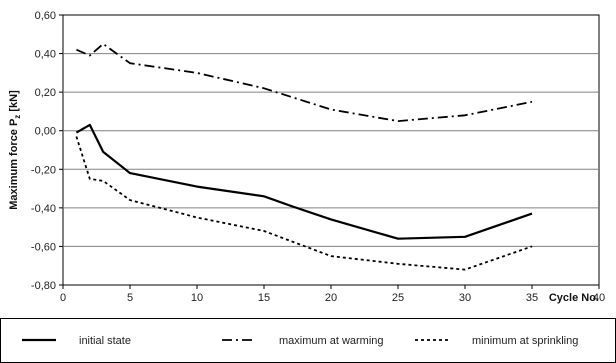 Image resolution: width=616 pixels, height=363 pixels. I want to click on legend-label-1: initial state, so click(105, 341).